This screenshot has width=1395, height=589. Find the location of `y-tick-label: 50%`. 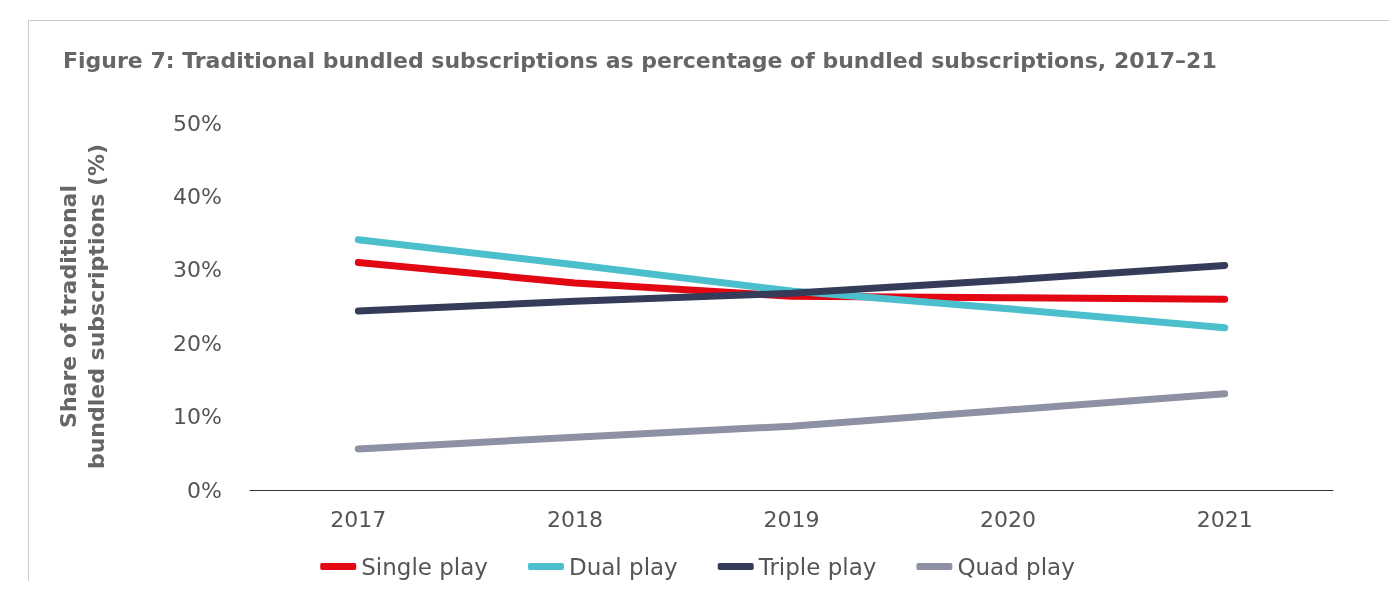

y-tick-label: 50% is located at coordinates (197, 123).